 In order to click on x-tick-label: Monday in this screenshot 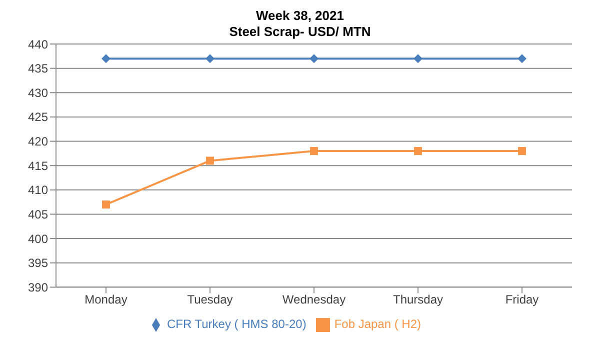, I will do `click(106, 299)`.